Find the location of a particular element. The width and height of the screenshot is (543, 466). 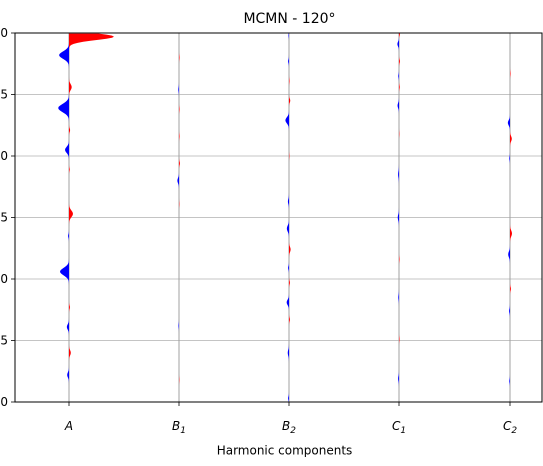

x-tick-label: C1 is located at coordinates (399, 427).